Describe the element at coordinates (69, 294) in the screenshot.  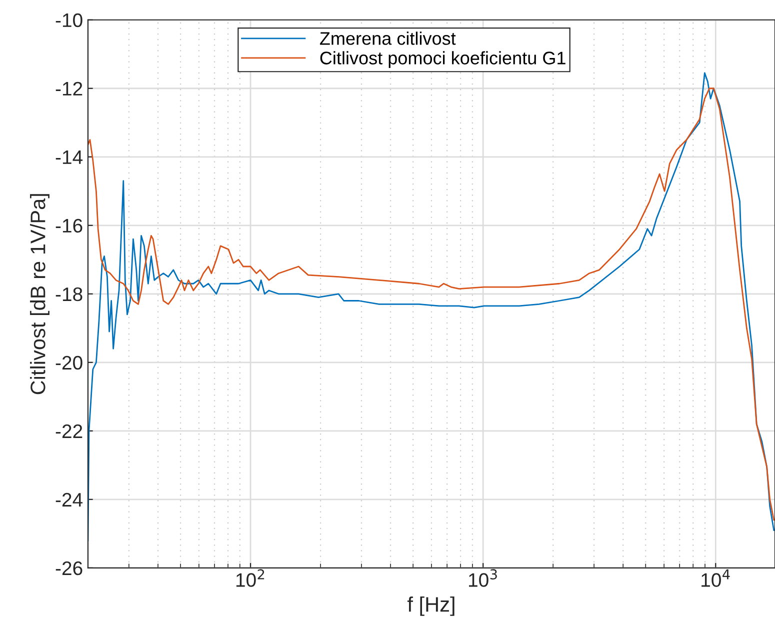
I see `y-tick-label: -18` at that location.